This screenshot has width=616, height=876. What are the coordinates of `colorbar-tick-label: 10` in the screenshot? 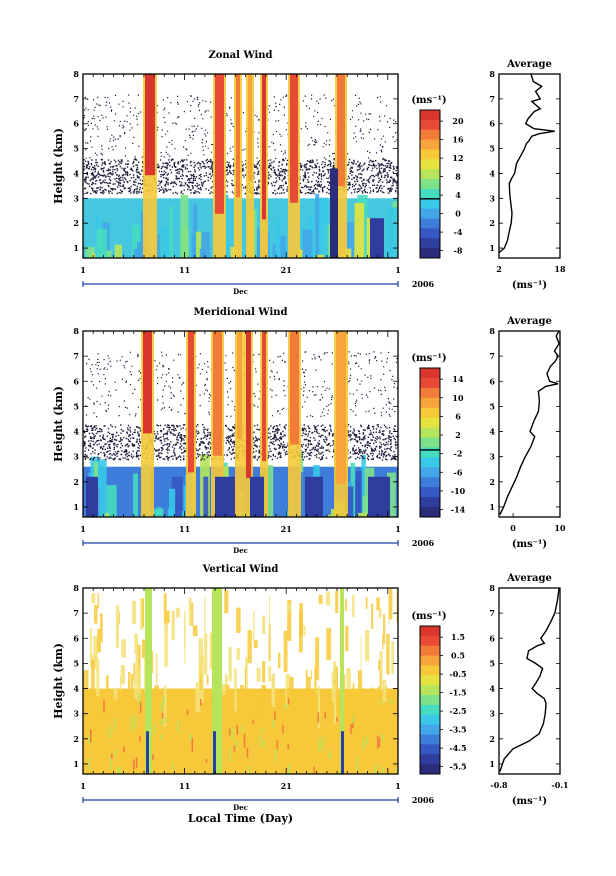 It's located at (458, 398).